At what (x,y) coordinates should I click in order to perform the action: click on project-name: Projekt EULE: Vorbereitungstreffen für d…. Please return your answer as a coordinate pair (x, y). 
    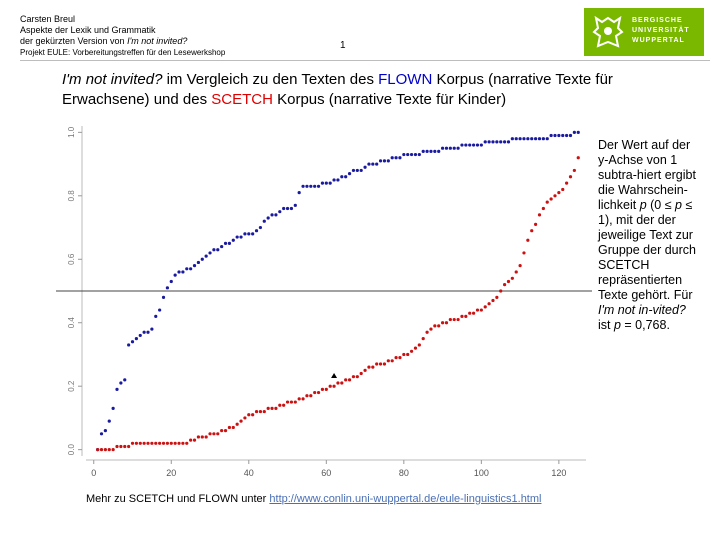
    Looking at the image, I should click on (123, 52).